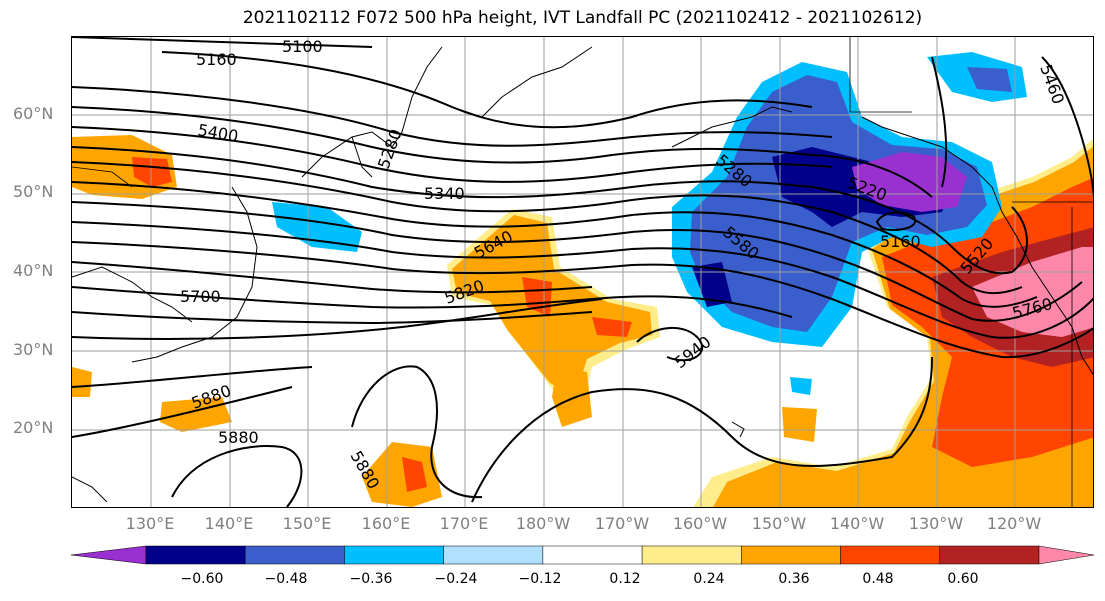  Describe the element at coordinates (625, 579) in the screenshot. I see `colorbar-tick-label: 0.12` at that location.